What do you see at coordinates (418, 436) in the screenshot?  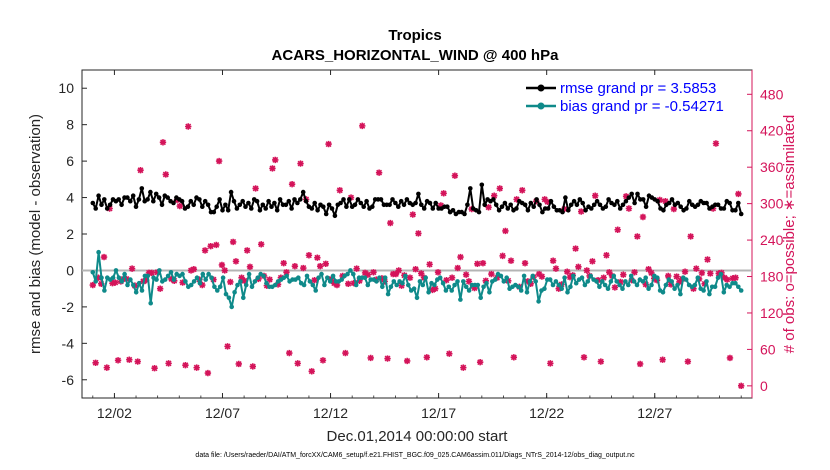 I see `x-axis-label: Dec.01,2014 00:00:00 start` at bounding box center [418, 436].